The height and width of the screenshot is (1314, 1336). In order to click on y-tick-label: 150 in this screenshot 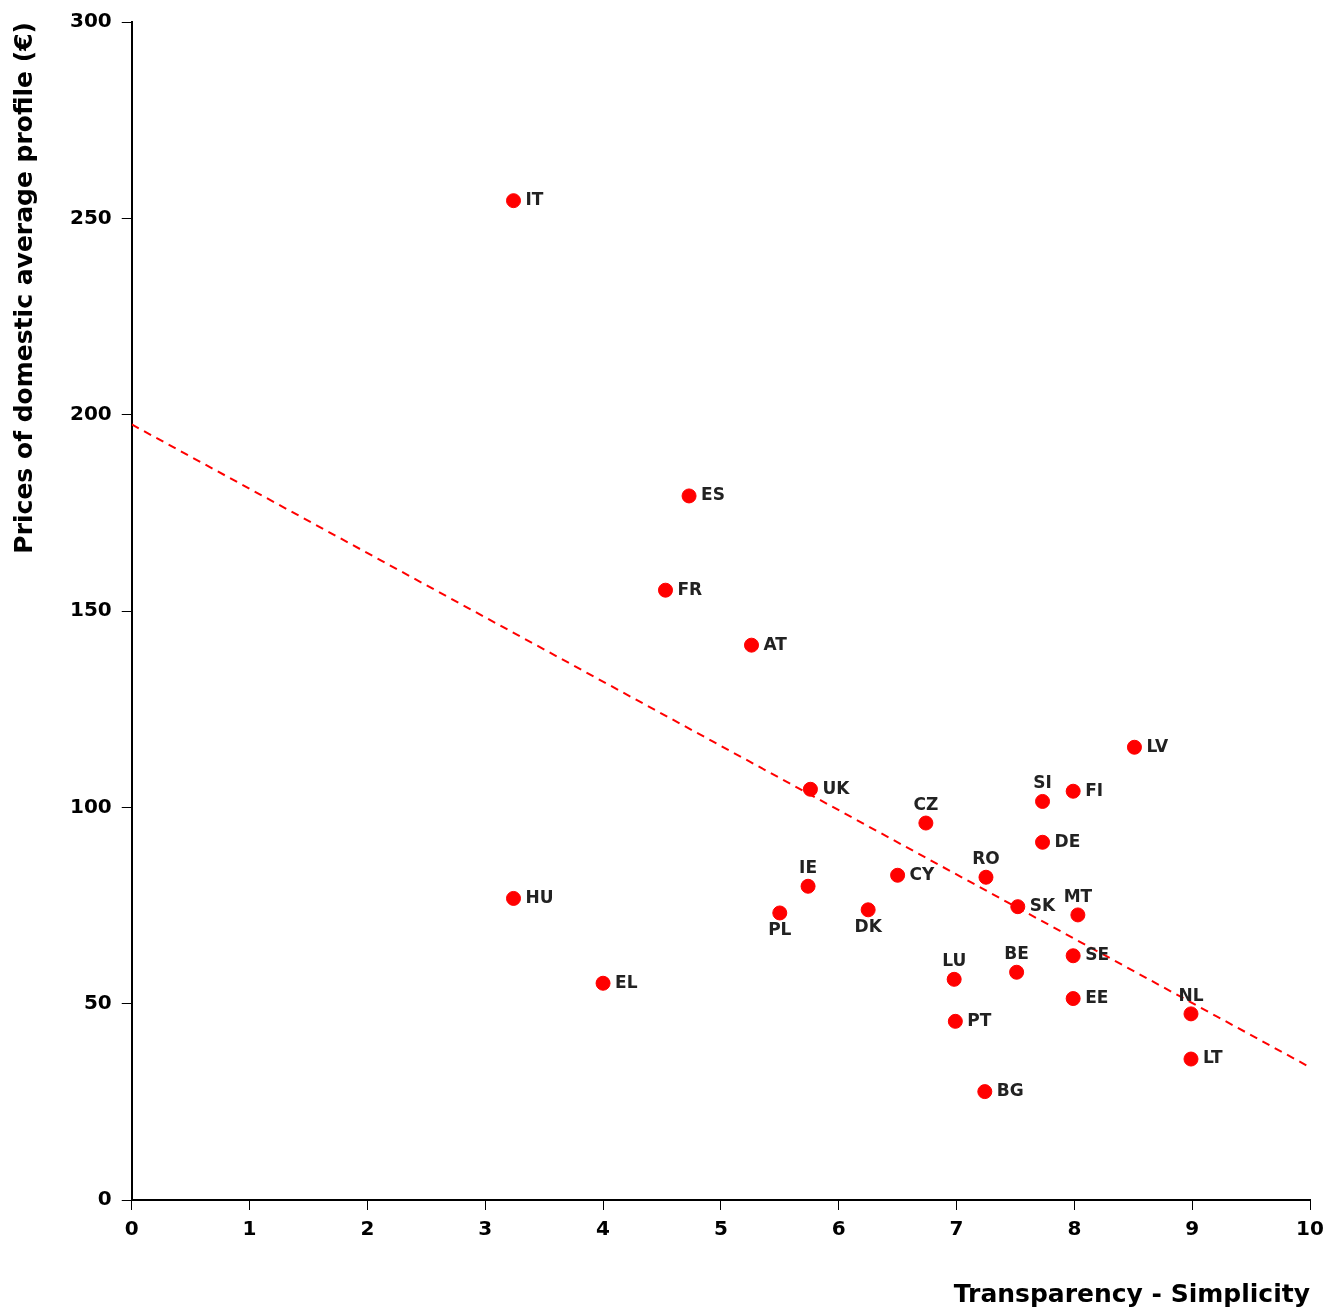, I will do `click(91, 609)`.